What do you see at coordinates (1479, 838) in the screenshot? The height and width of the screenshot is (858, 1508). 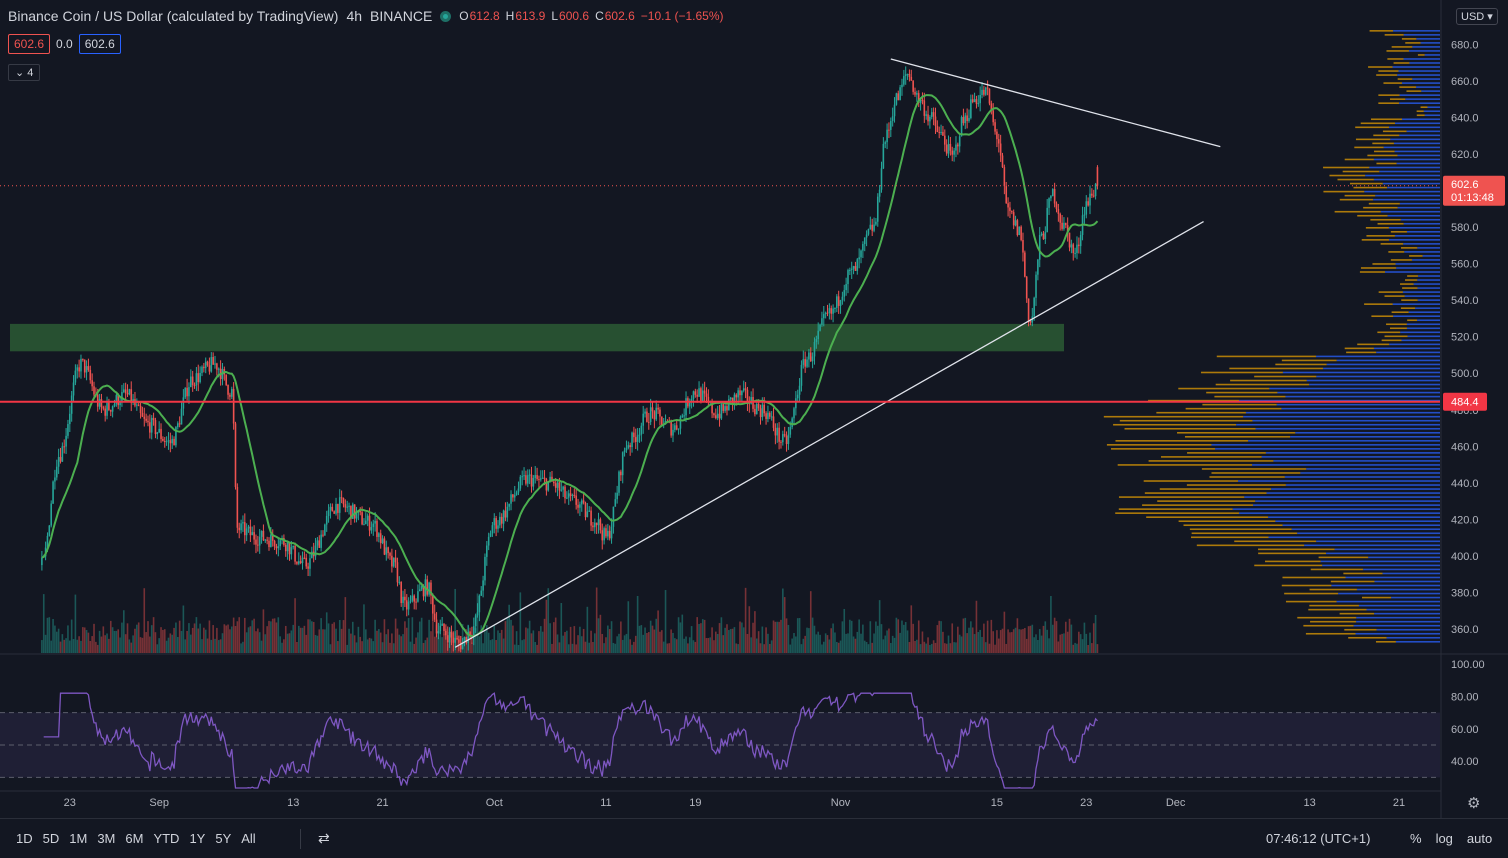 I see `auto-scale-button: auto` at bounding box center [1479, 838].